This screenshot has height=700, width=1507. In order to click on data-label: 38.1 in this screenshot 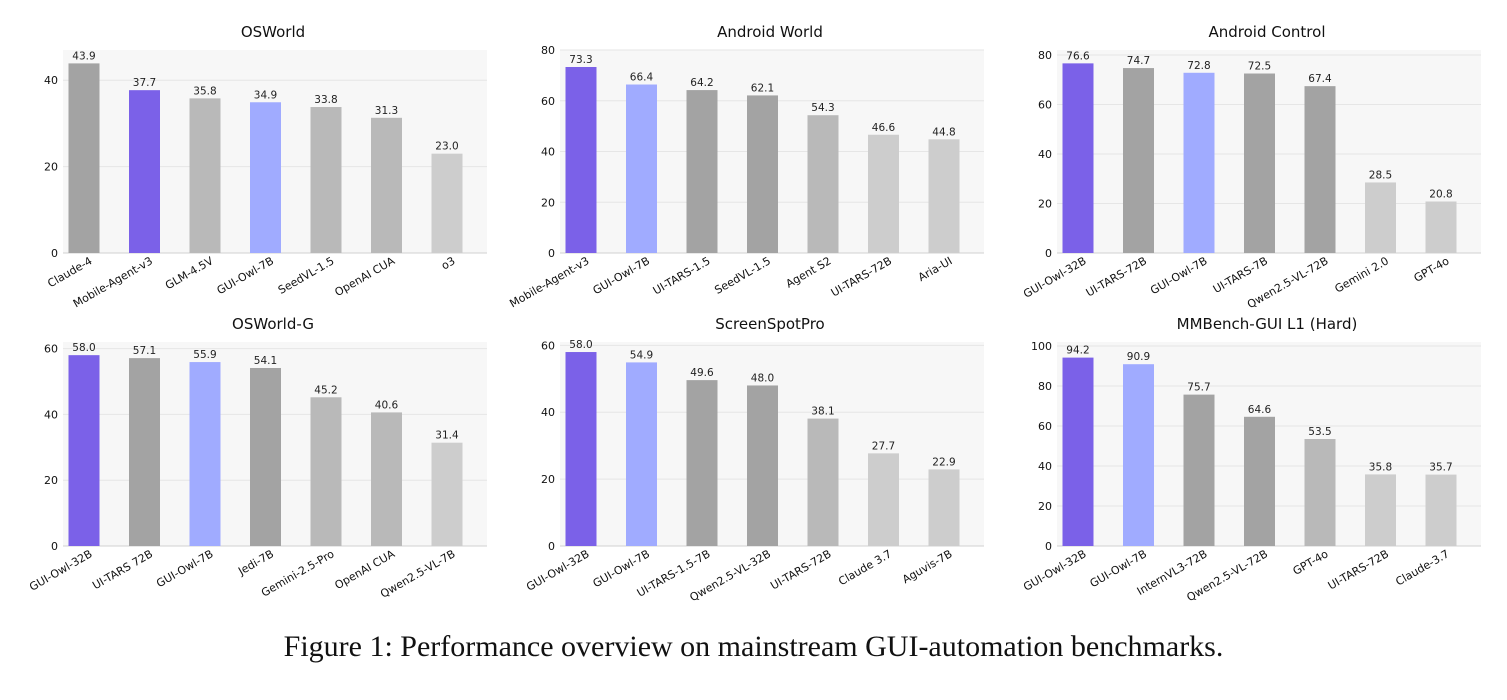, I will do `click(822, 412)`.